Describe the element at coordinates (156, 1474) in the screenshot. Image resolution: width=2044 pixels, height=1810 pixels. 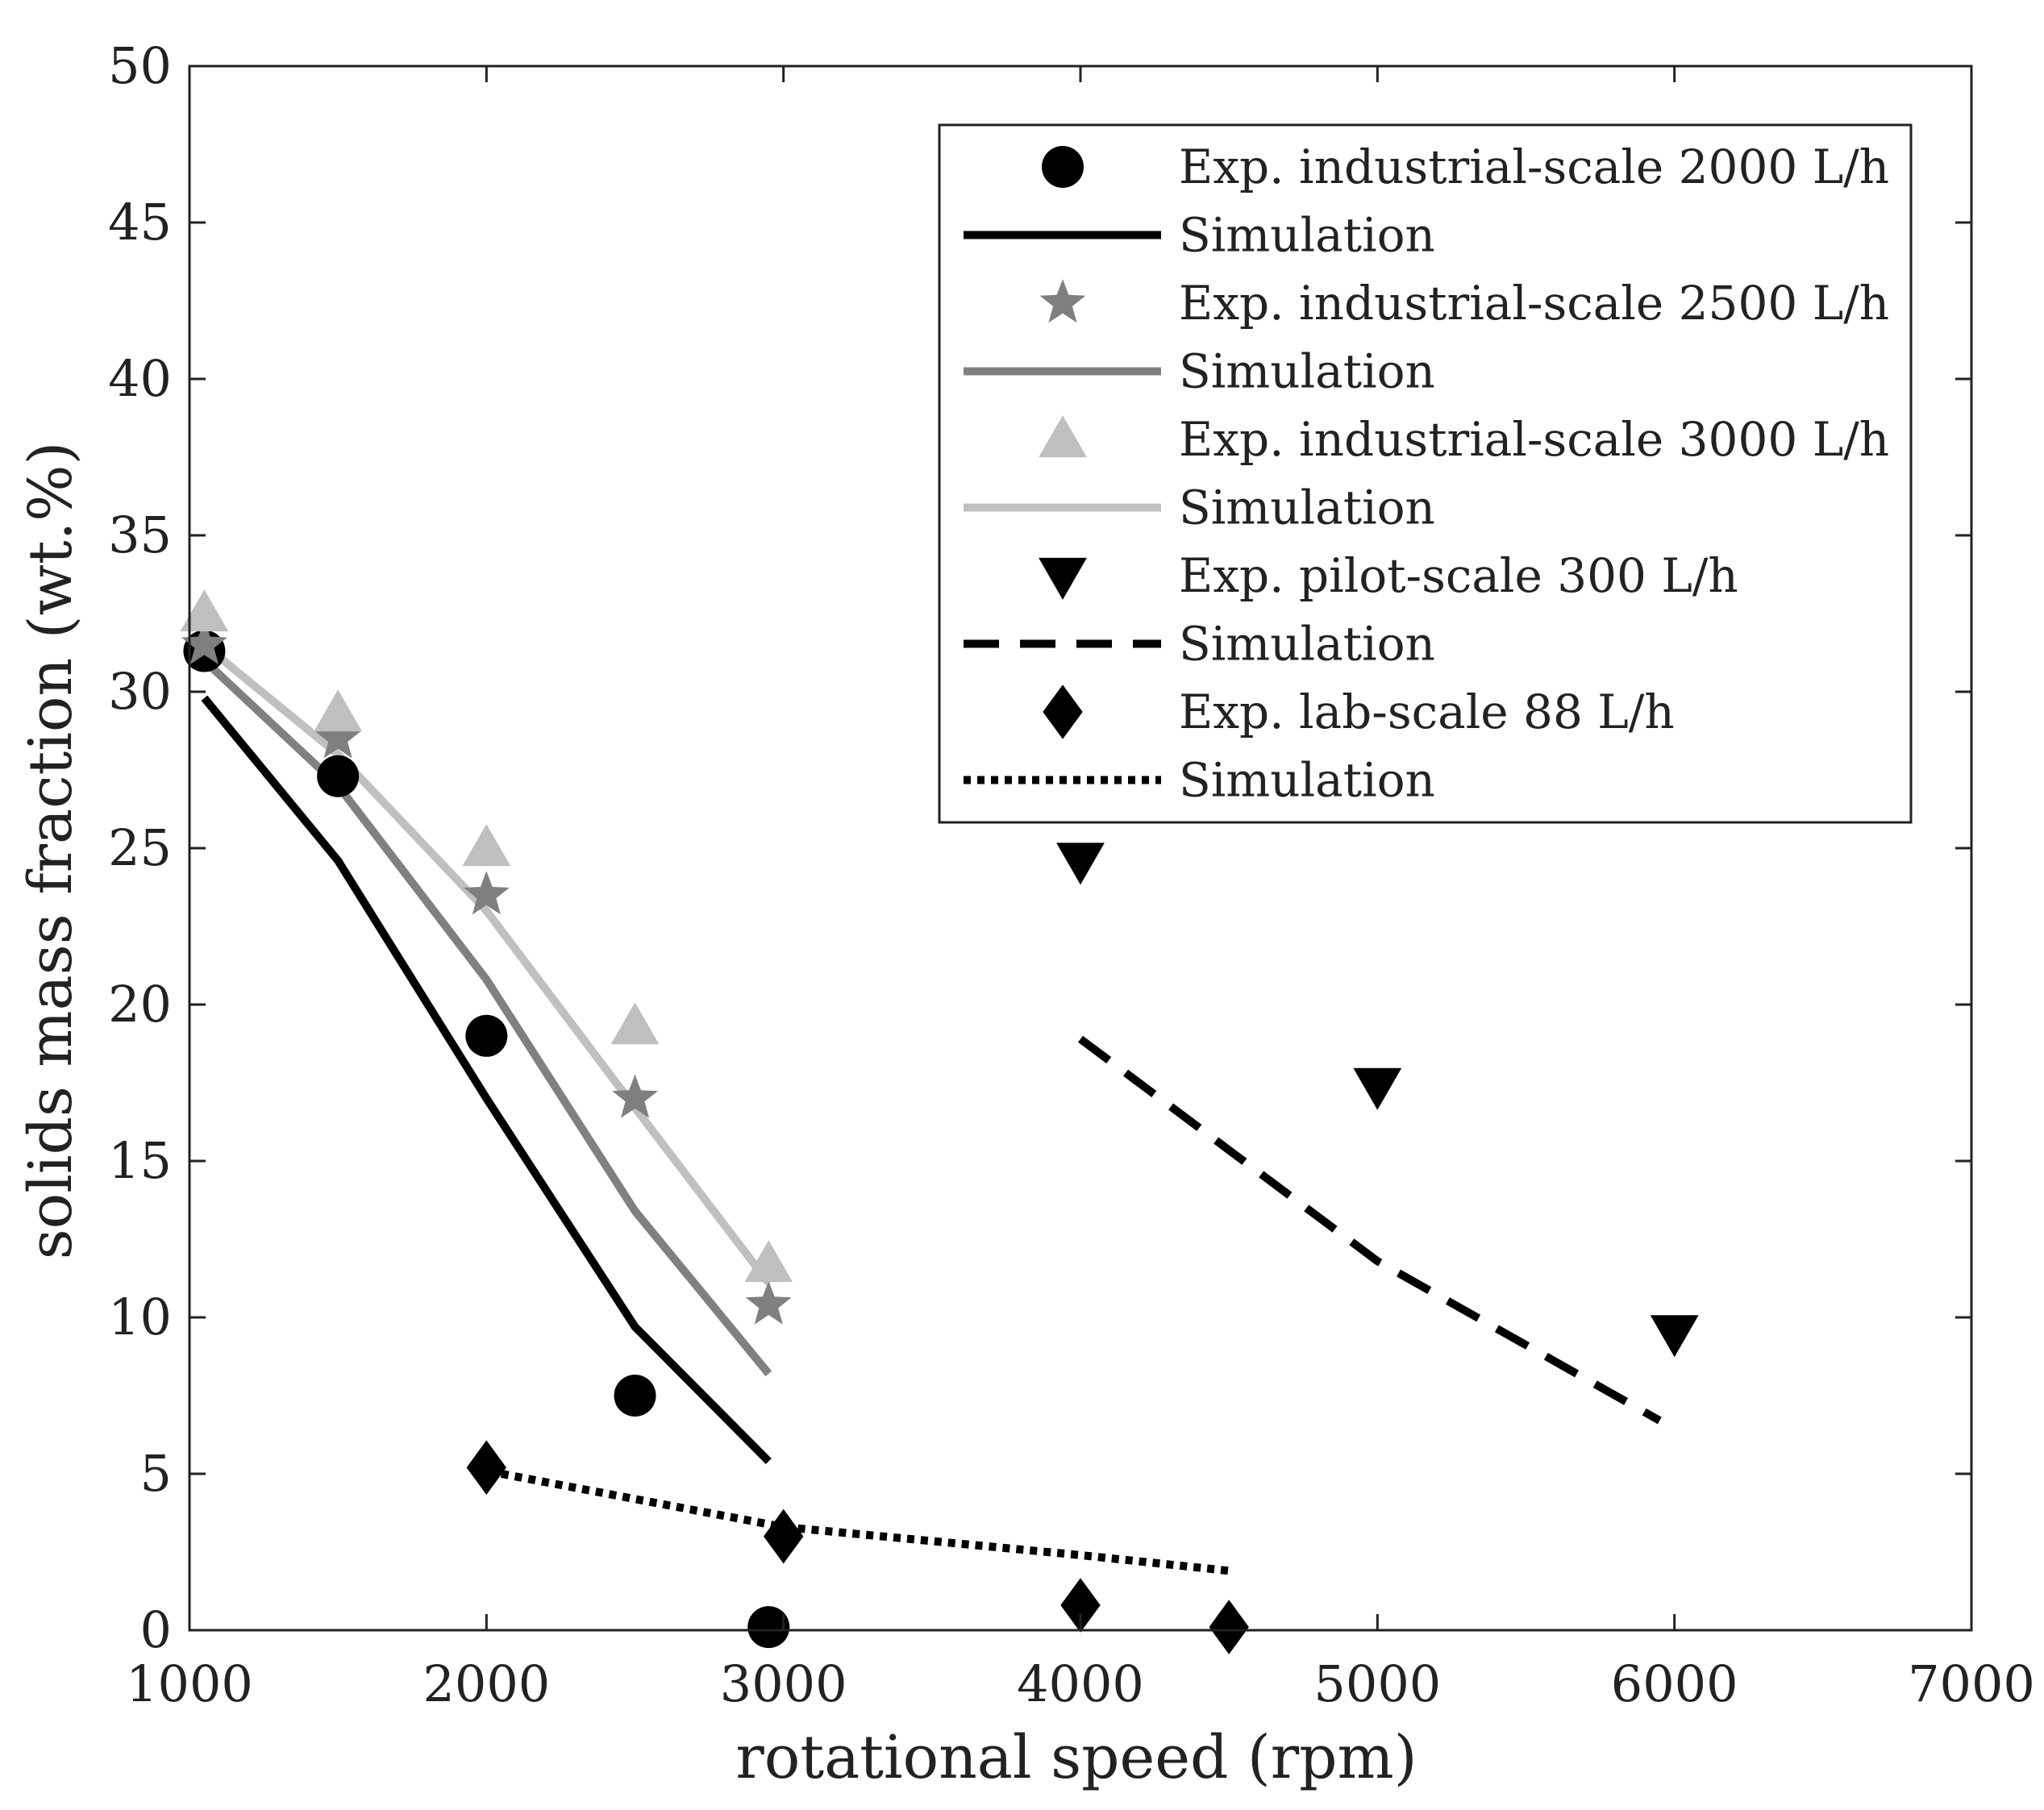
I see `y-tick-label: 5` at that location.